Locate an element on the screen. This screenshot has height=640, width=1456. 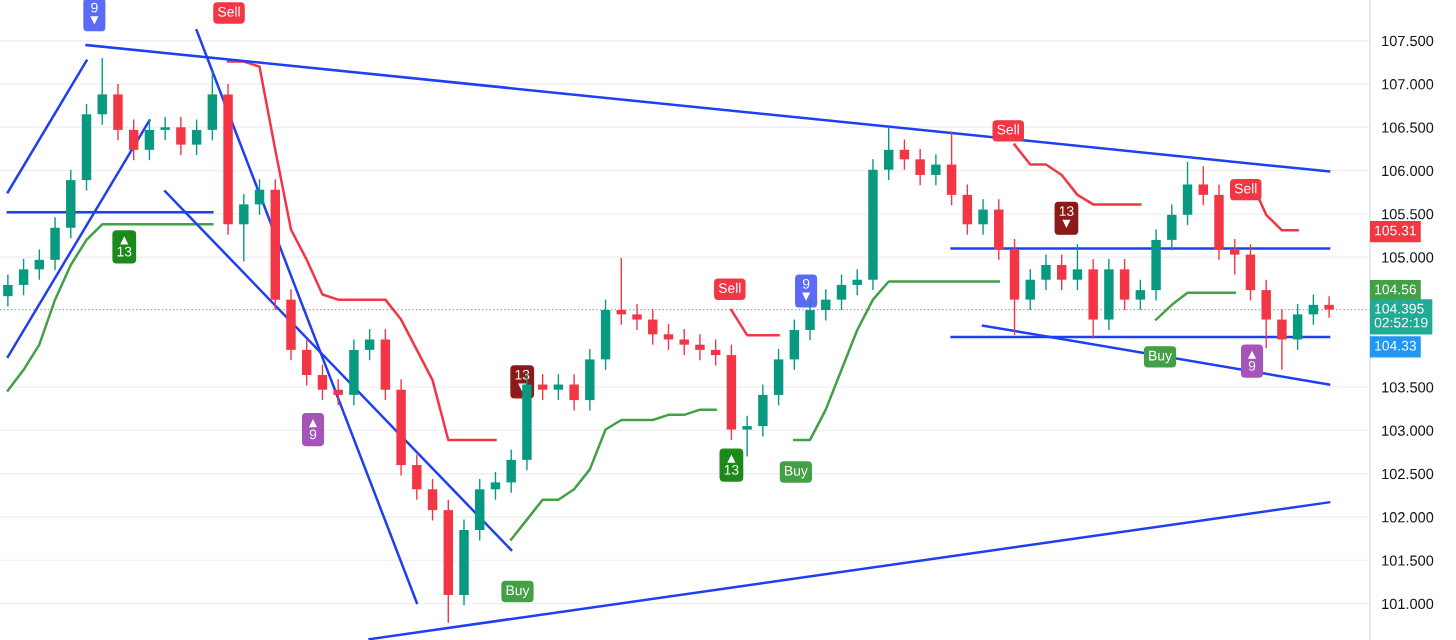
y-tick-label: 107.000 is located at coordinates (1408, 84).